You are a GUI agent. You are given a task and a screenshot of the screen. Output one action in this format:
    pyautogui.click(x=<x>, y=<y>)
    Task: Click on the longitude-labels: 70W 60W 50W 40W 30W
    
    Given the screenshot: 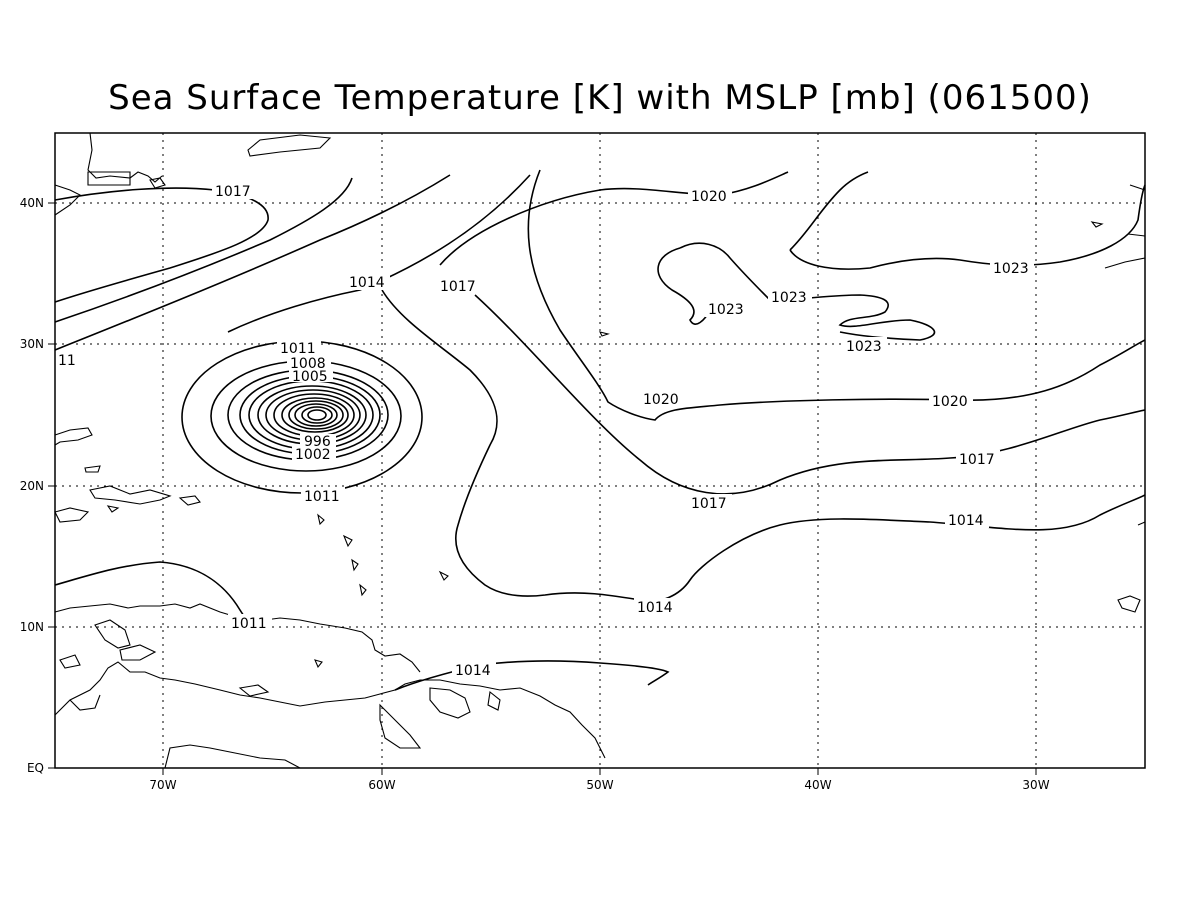 What is the action you would take?
    pyautogui.click(x=599, y=785)
    